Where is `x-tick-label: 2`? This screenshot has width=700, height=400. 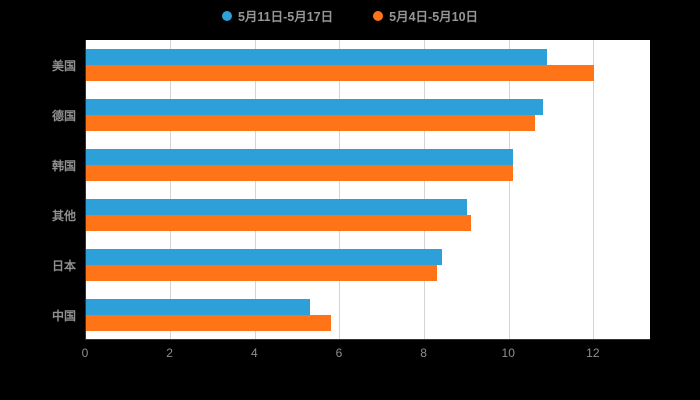
x-tick-label: 2 is located at coordinates (169, 353).